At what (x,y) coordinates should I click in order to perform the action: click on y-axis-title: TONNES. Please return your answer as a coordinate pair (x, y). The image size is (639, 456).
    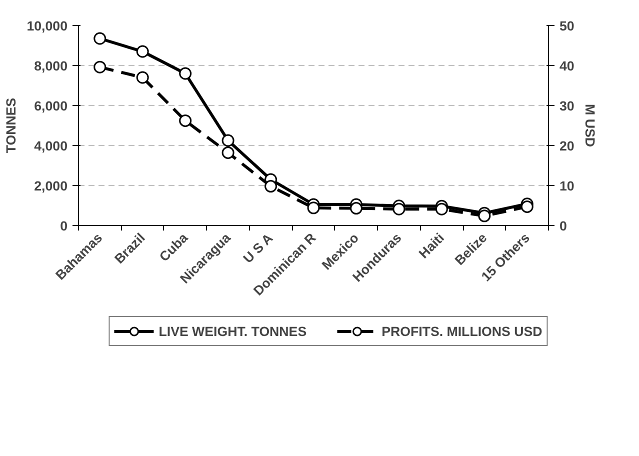
    Looking at the image, I should click on (11, 126).